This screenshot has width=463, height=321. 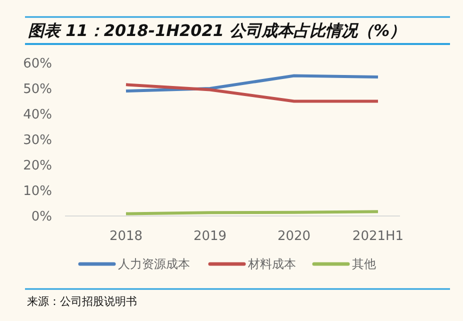 I want to click on y-tick-label: 30%, so click(x=37, y=140).